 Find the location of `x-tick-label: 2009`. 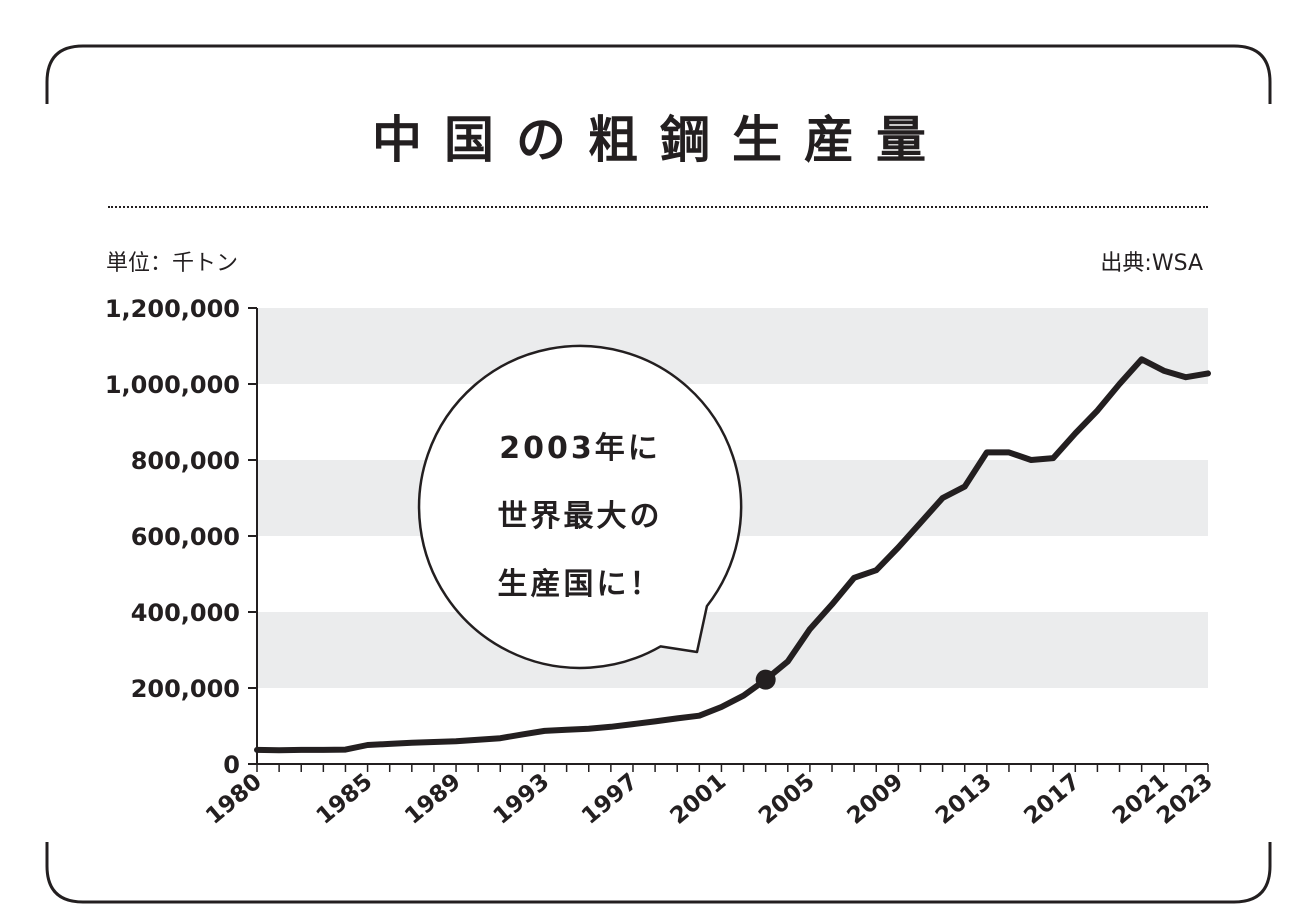

x-tick-label: 2009 is located at coordinates (875, 799).